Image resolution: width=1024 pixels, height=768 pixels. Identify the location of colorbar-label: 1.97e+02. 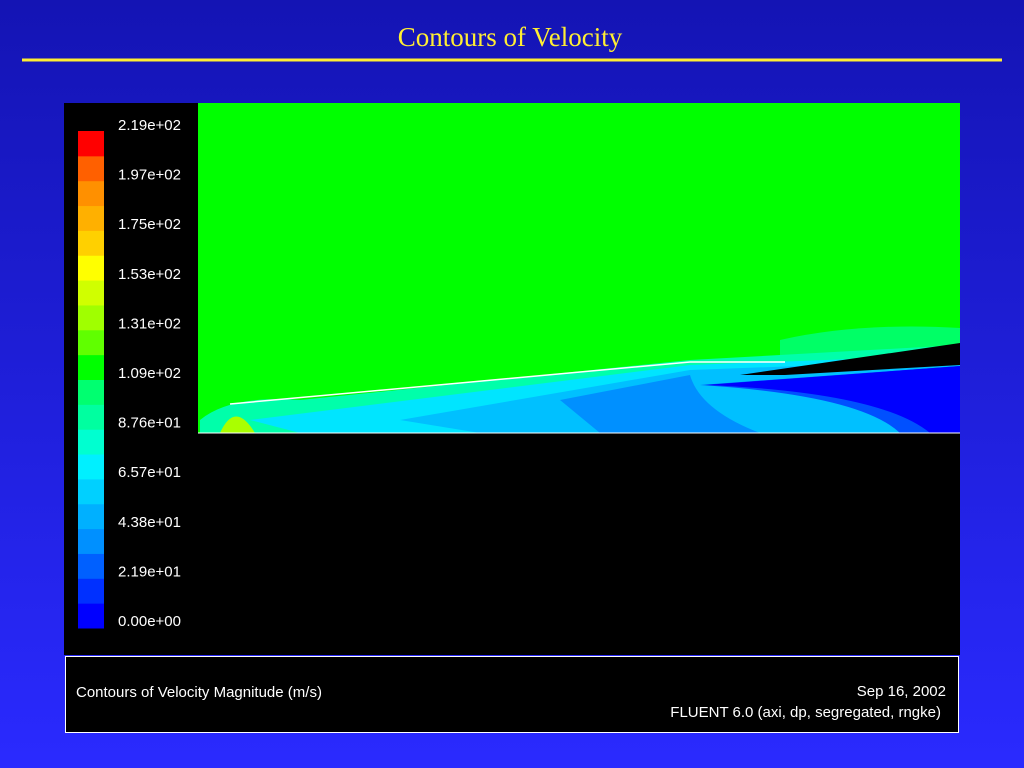
(149, 175).